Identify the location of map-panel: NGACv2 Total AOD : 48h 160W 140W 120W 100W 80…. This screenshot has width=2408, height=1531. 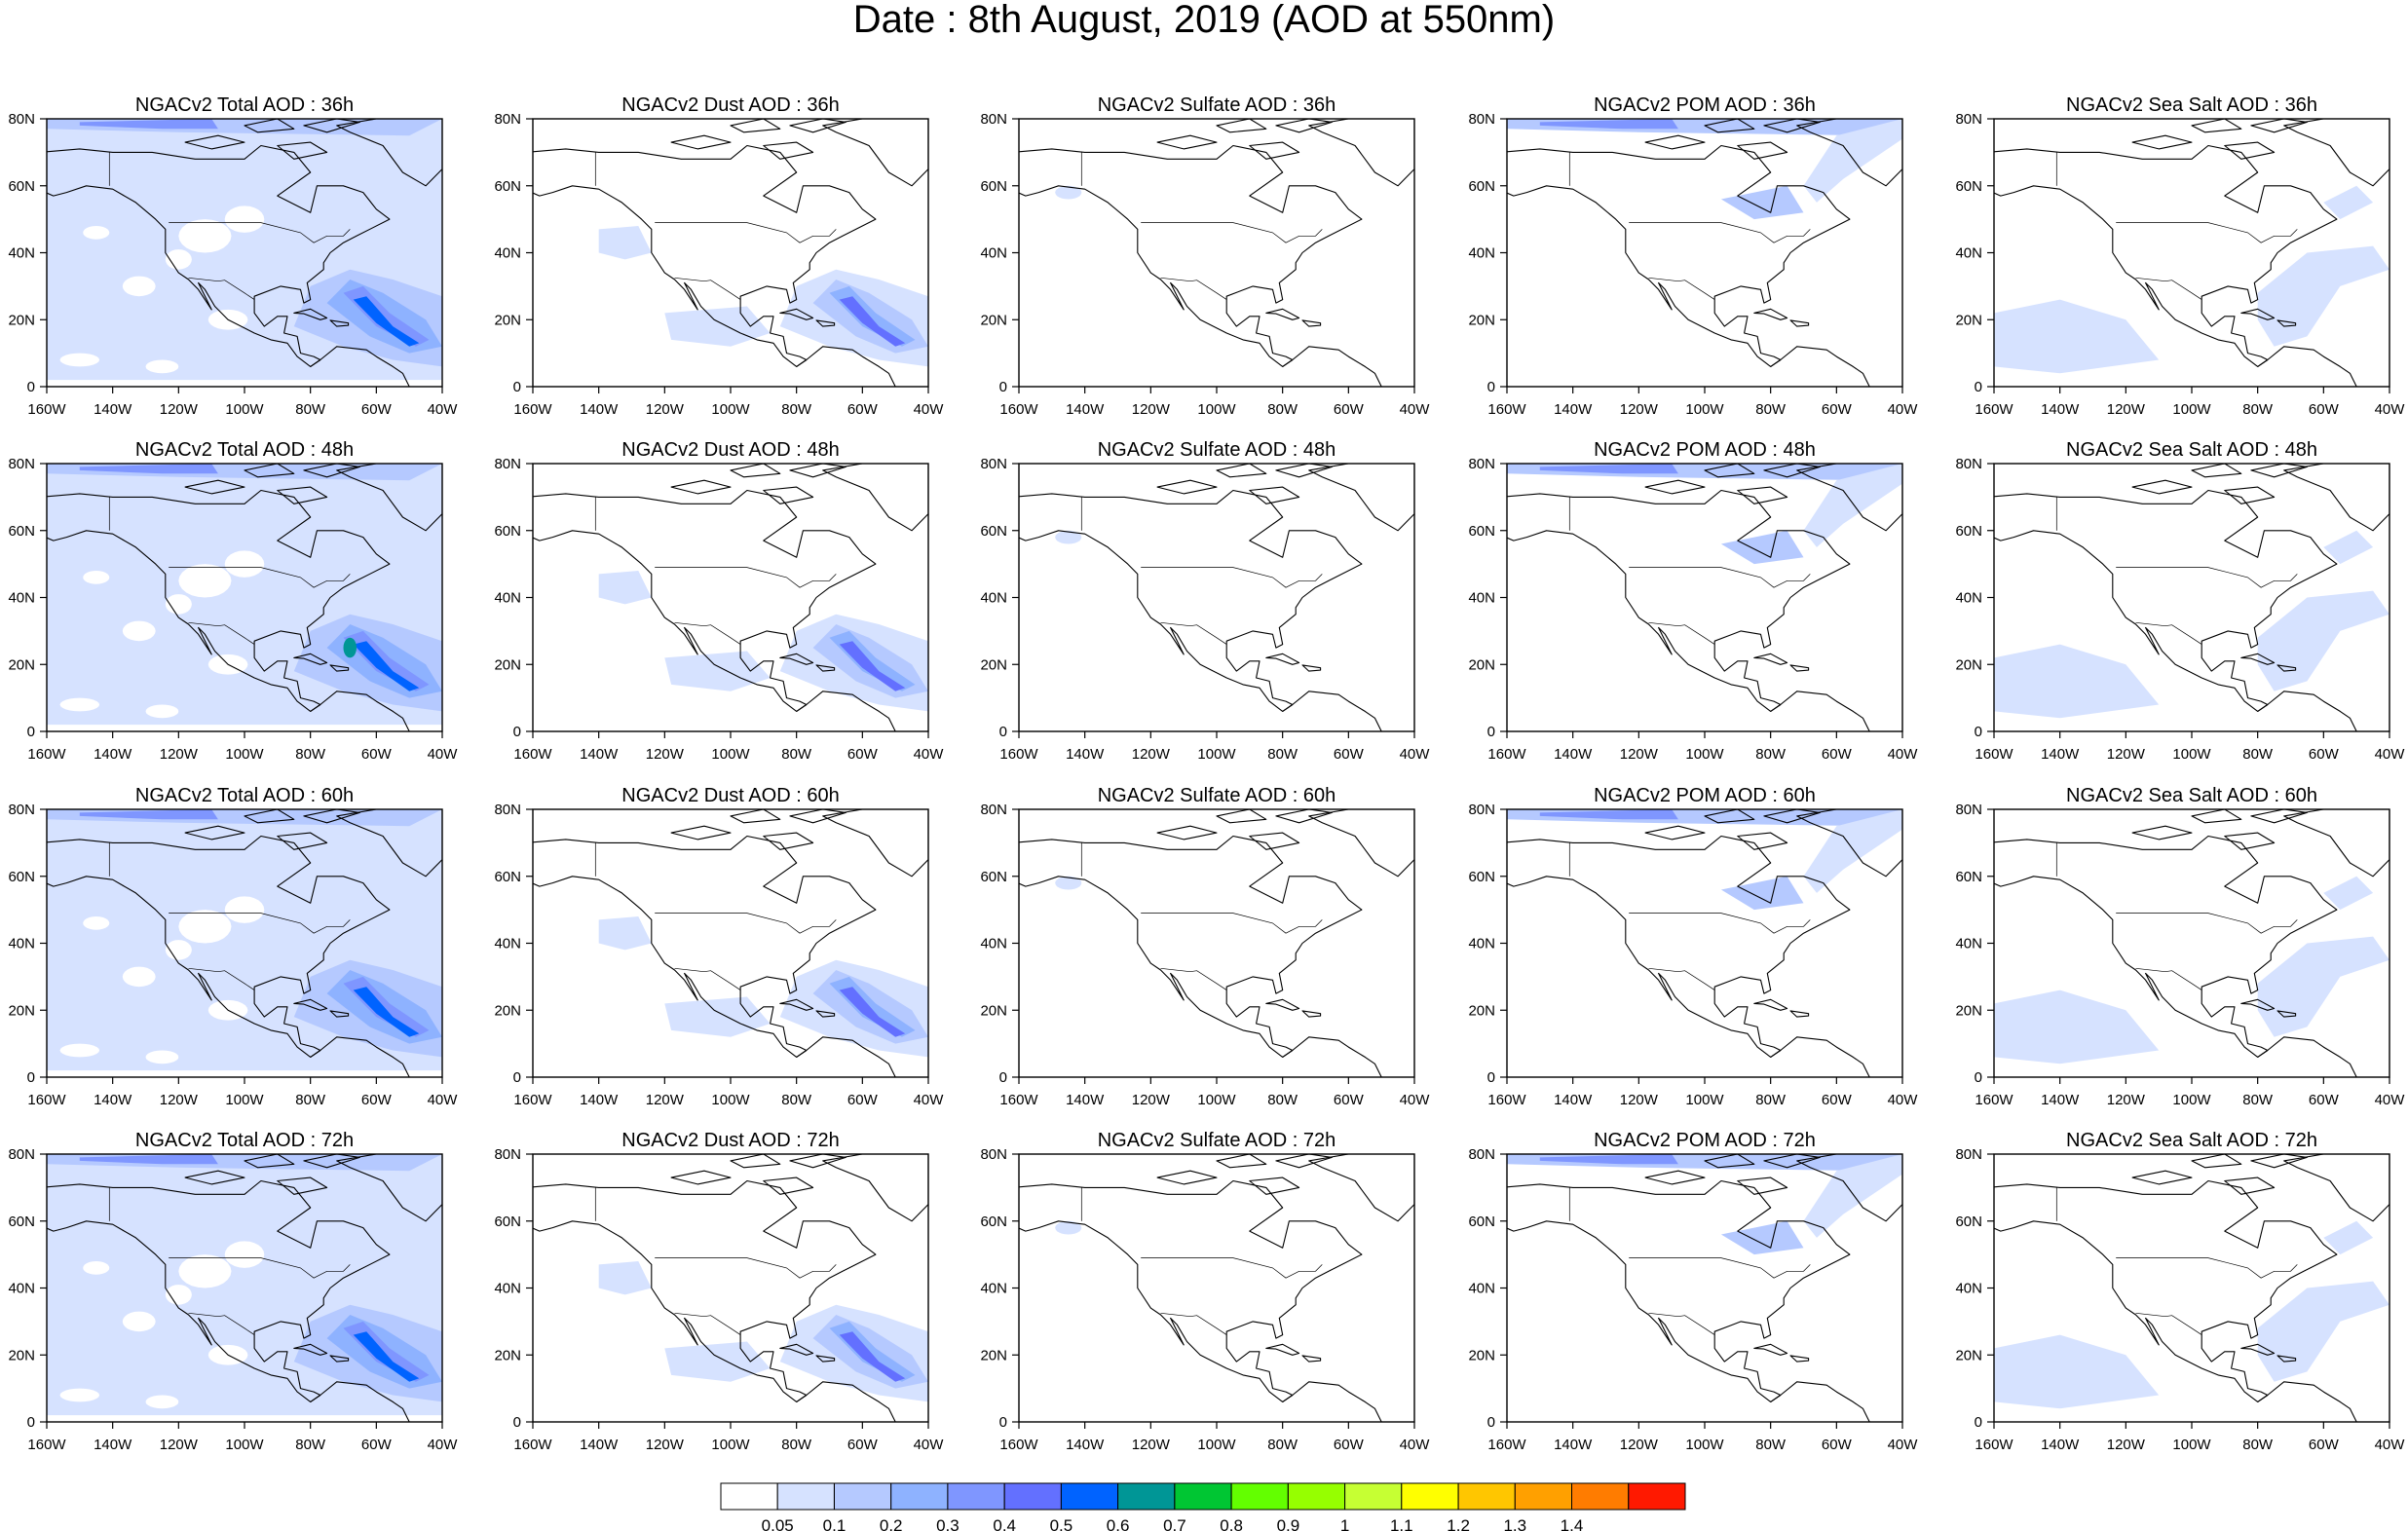
(233, 601).